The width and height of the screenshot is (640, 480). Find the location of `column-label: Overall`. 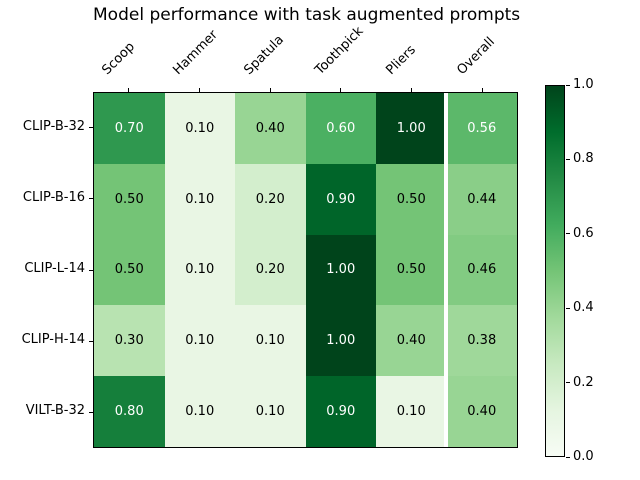

column-label: Overall is located at coordinates (475, 56).